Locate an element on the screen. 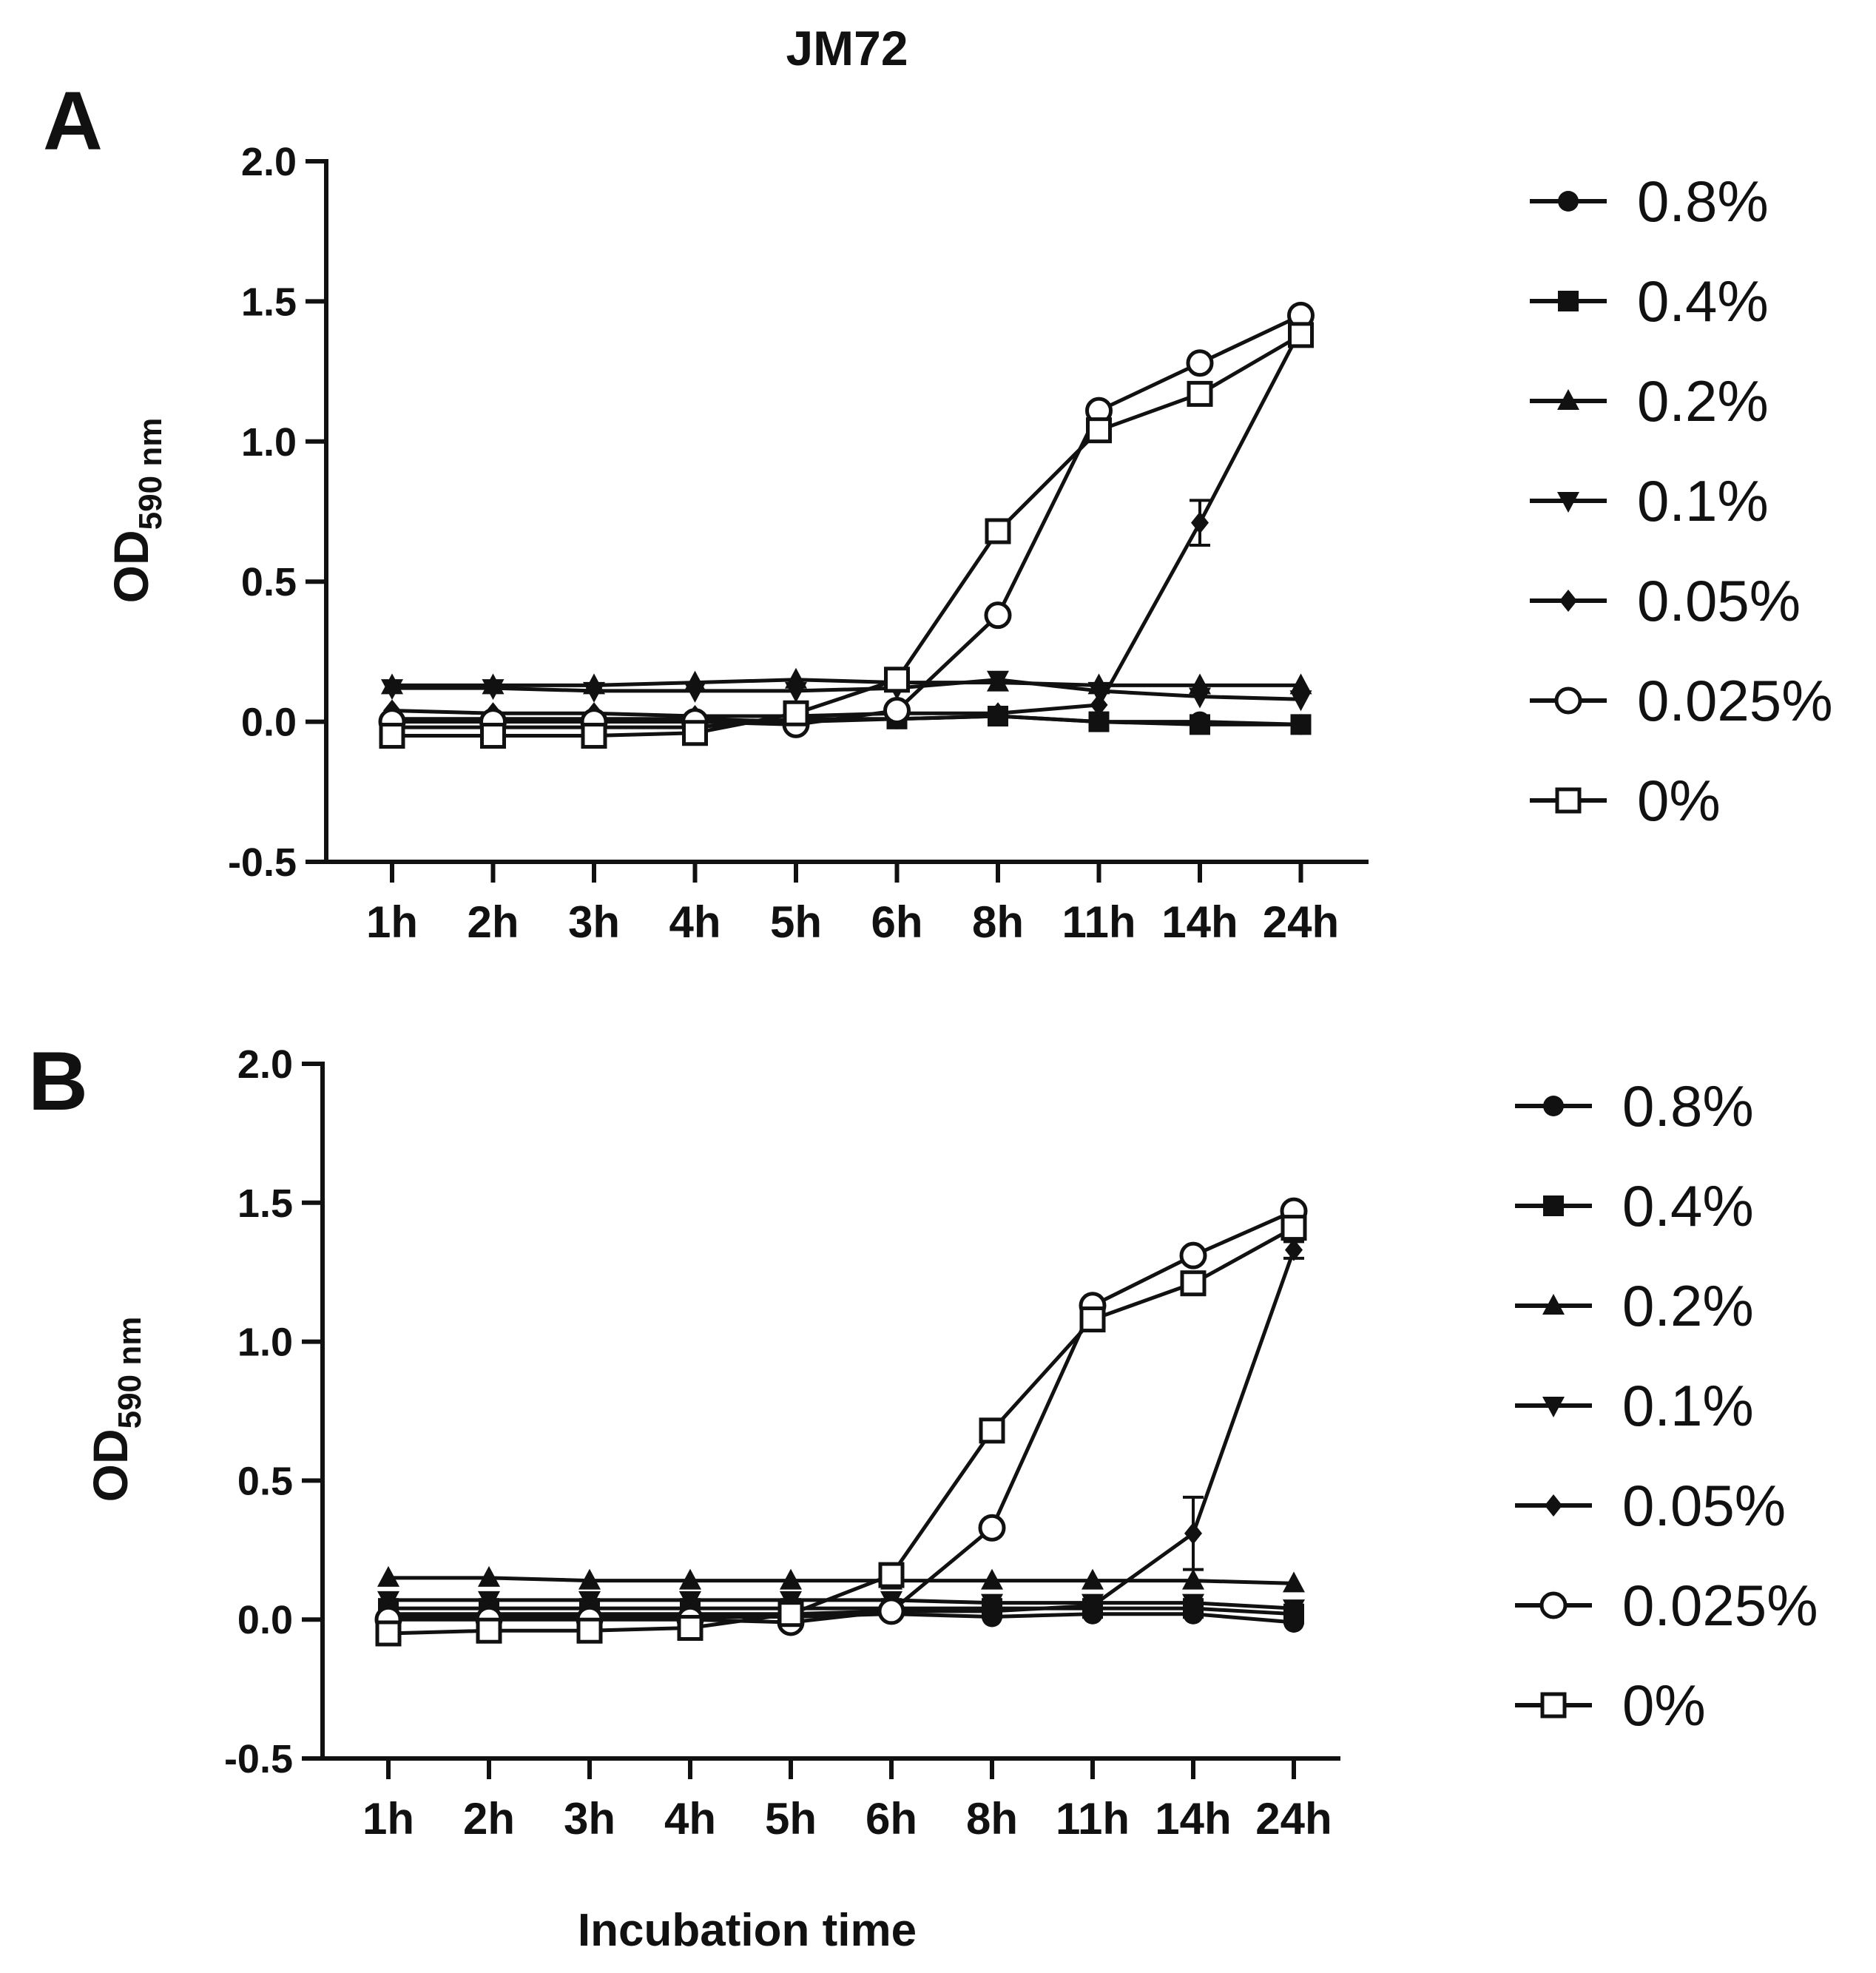 Image resolution: width=1876 pixels, height=1973 pixels. panel-b-point-0-1-2h is located at coordinates (489, 1601).